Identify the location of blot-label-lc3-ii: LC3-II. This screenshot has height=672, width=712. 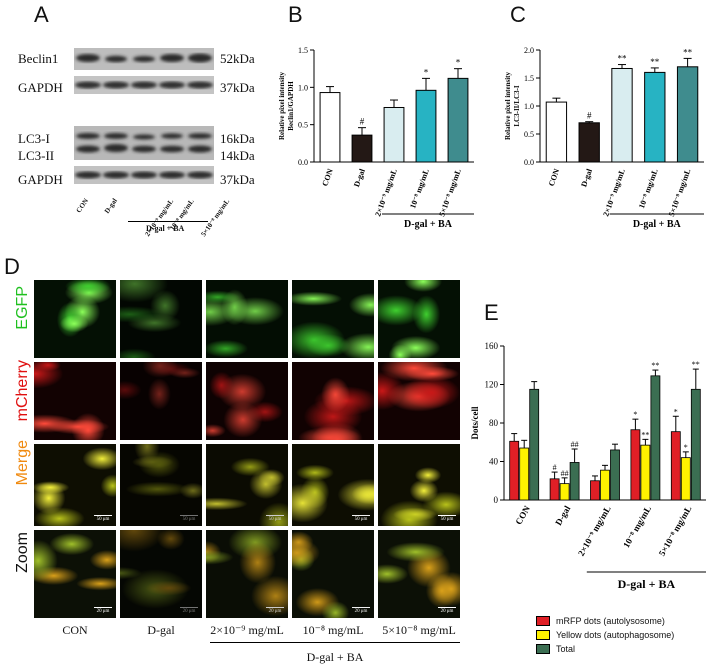
(36, 155).